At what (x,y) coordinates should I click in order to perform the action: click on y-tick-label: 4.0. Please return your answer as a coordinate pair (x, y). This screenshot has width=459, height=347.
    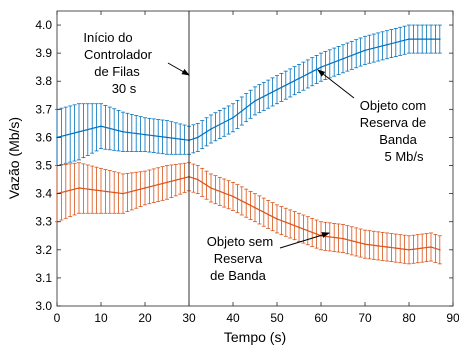
    Looking at the image, I should click on (43, 25).